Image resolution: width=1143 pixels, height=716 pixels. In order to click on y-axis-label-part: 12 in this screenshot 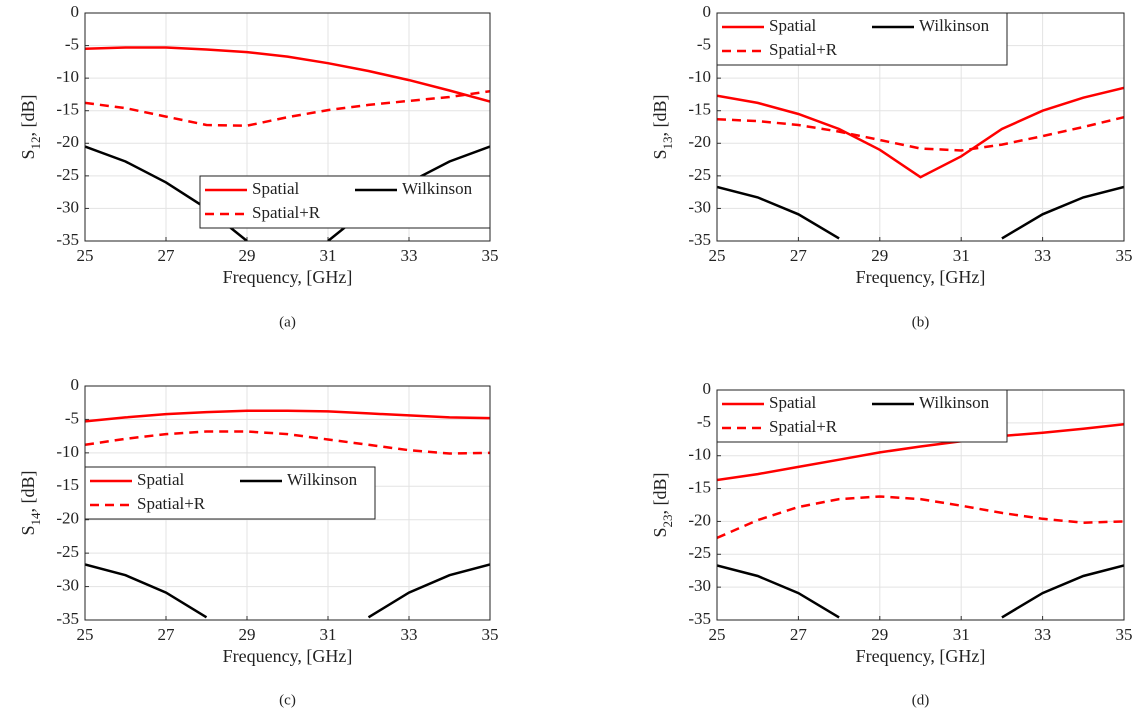, I will do `click(35, 142)`.